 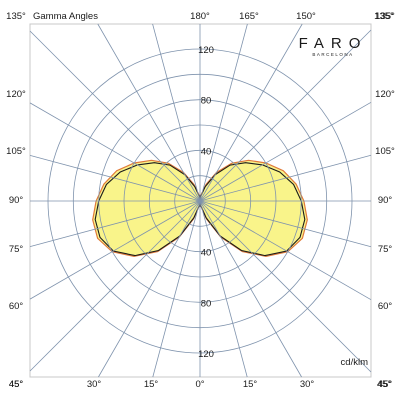 What do you see at coordinates (16, 151) in the screenshot?
I see `angle-label-left: 105°` at bounding box center [16, 151].